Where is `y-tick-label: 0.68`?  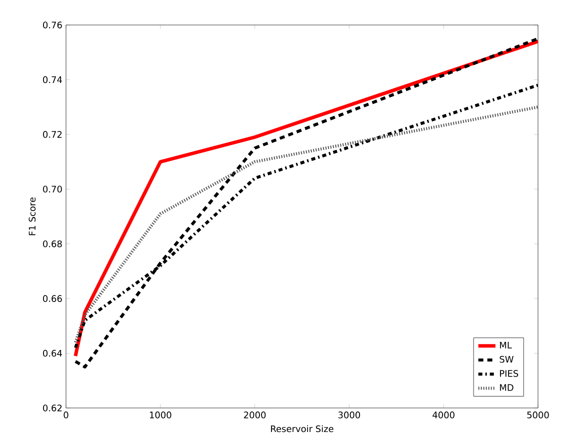 y-tick-label: 0.68 is located at coordinates (52, 244).